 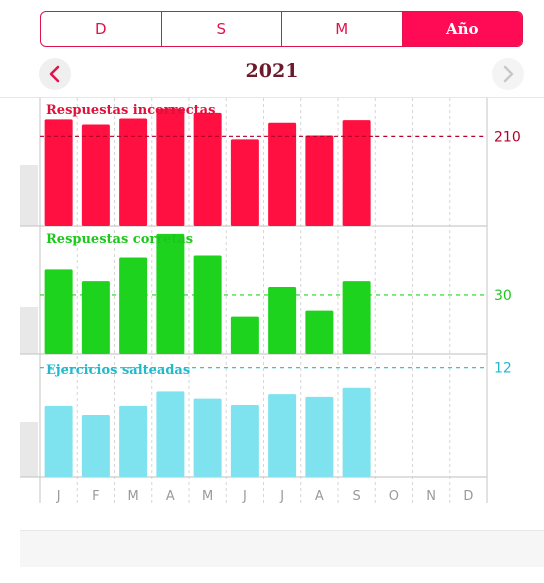 I want to click on year-title: 2021, so click(x=272, y=71).